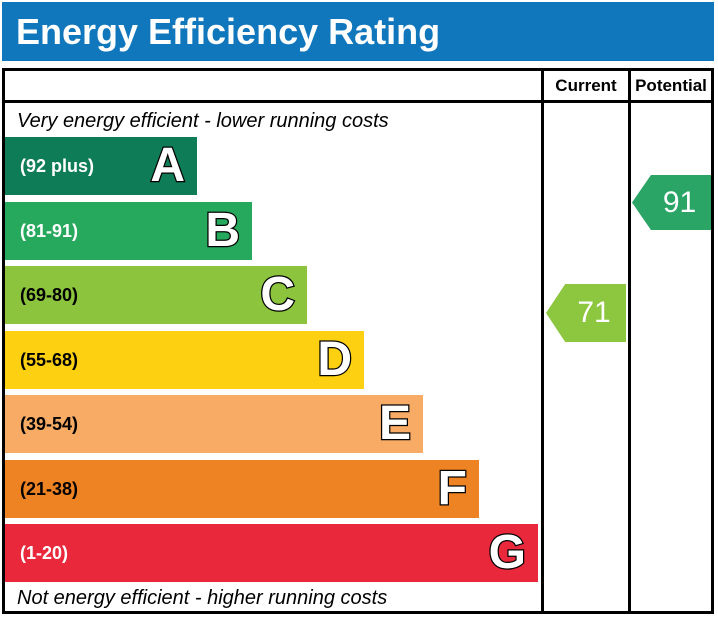 This screenshot has height=619, width=718. What do you see at coordinates (57, 165) in the screenshot?
I see `band-range-label: (92 plus)` at bounding box center [57, 165].